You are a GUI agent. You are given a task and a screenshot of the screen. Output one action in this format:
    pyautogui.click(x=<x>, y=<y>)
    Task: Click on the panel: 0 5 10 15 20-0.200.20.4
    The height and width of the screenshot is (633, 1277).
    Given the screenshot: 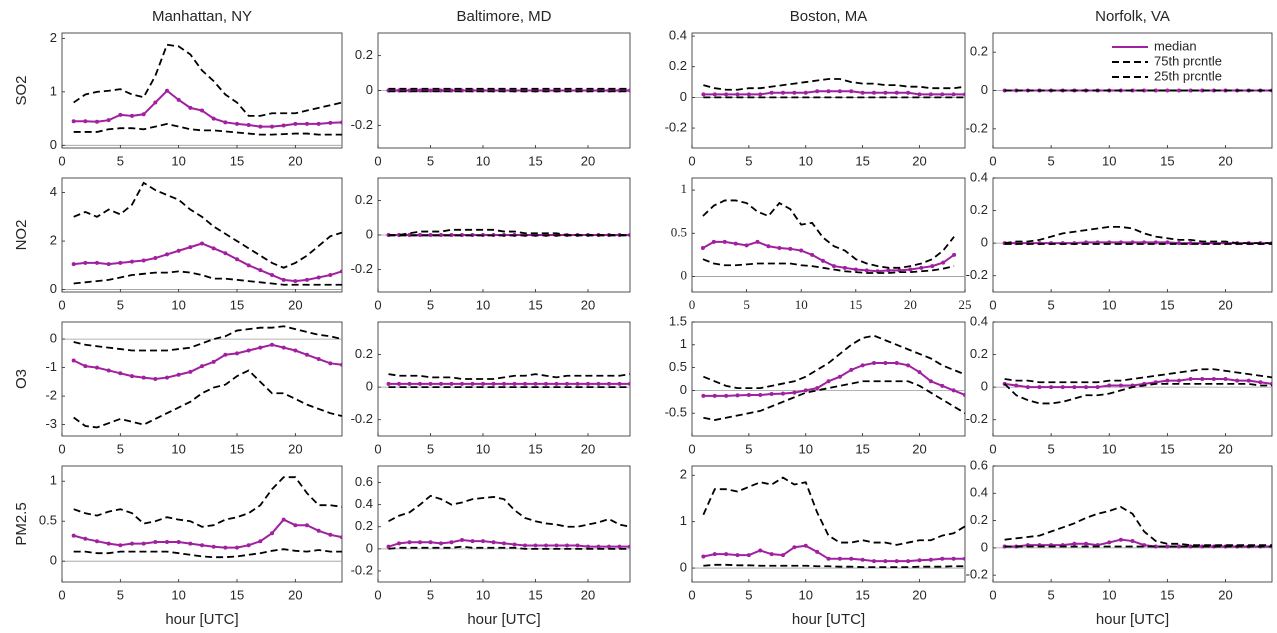 What is the action you would take?
    pyautogui.click(x=1119, y=384)
    